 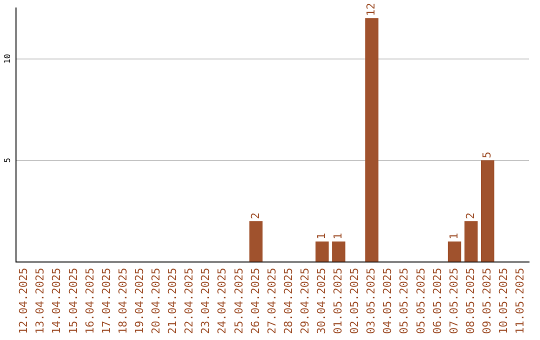 I want to click on x-tick-label: 28.04.2025, so click(x=288, y=301).